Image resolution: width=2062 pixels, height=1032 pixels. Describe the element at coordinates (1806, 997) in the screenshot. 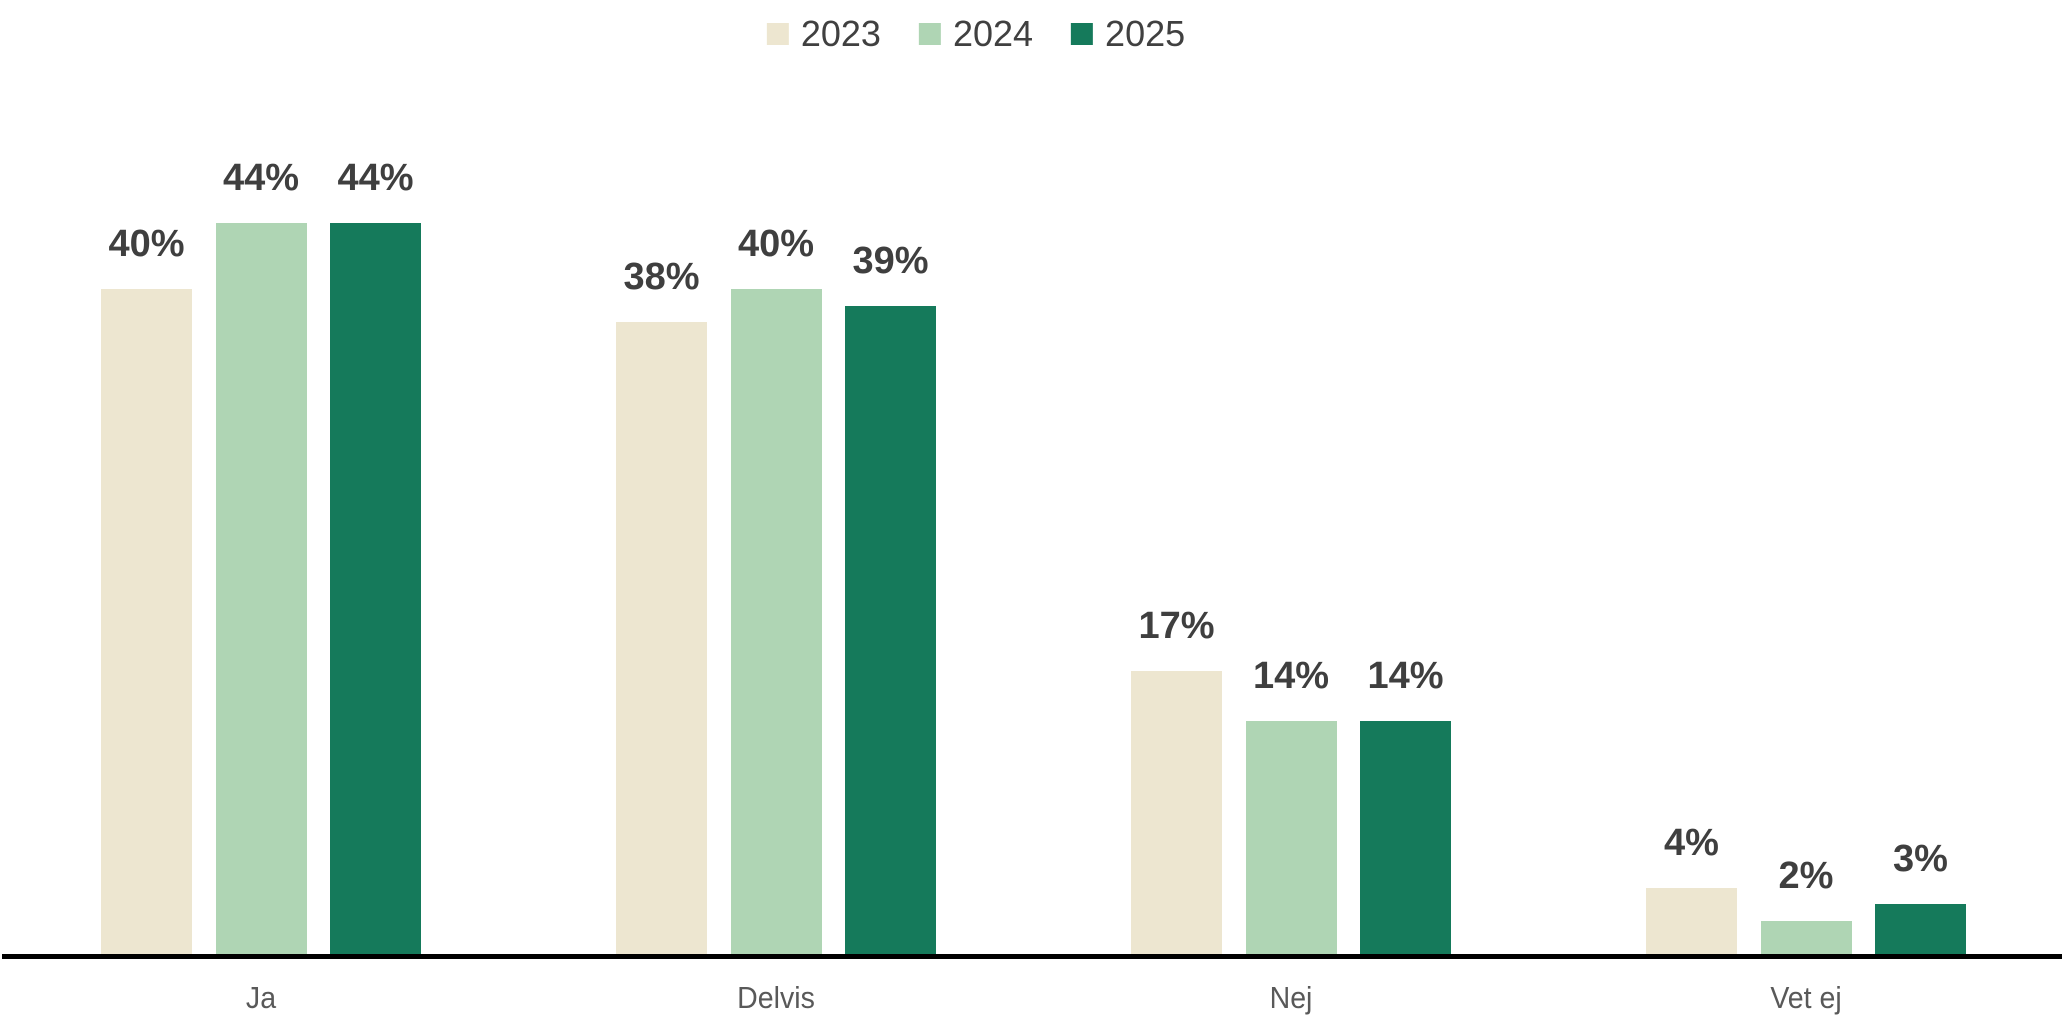

I see `category-label: Vet ej` at that location.